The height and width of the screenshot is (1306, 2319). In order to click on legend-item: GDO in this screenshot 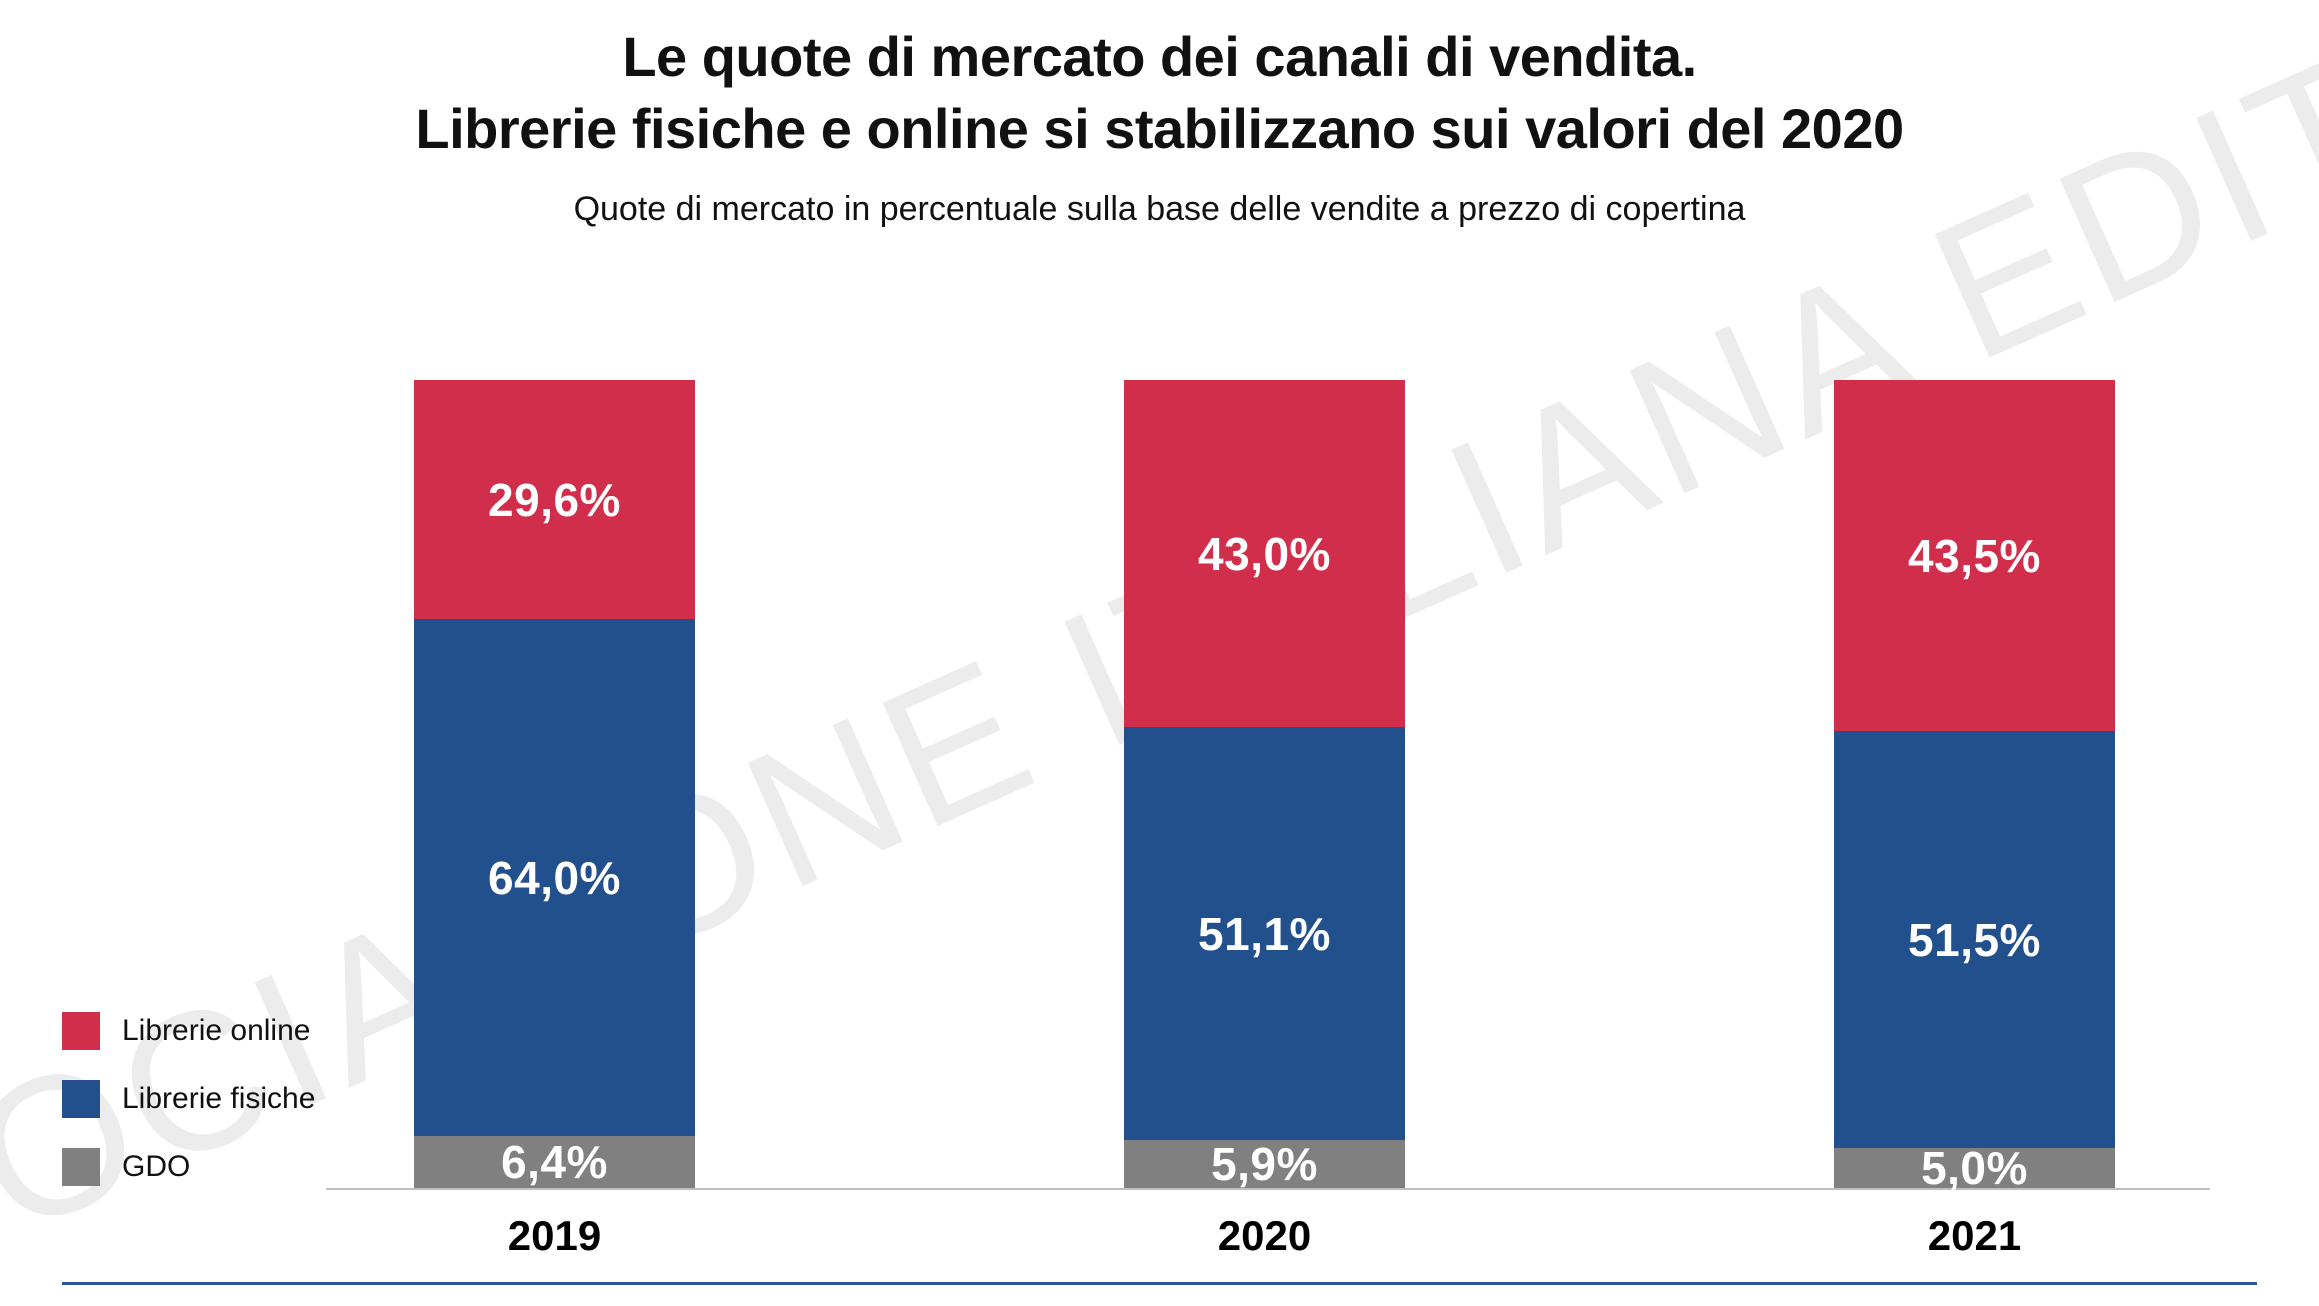, I will do `click(188, 1167)`.